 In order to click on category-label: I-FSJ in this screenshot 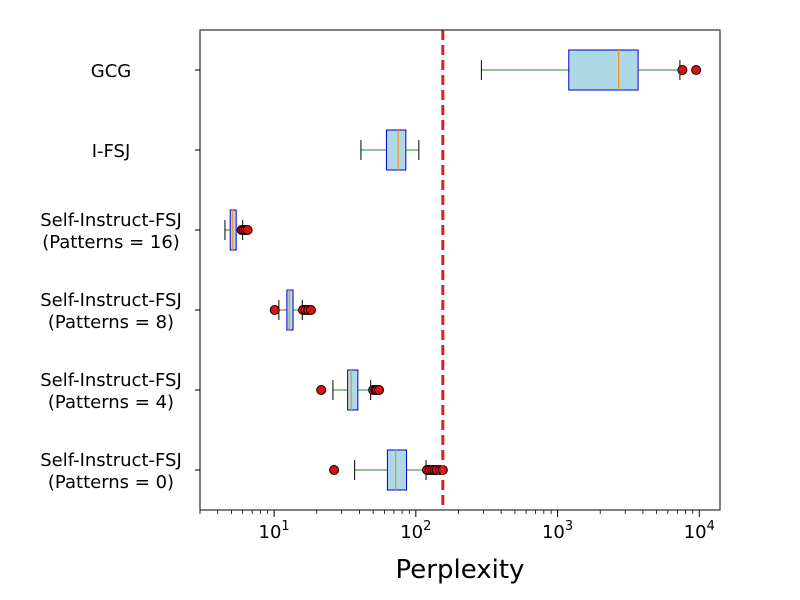, I will do `click(111, 151)`.